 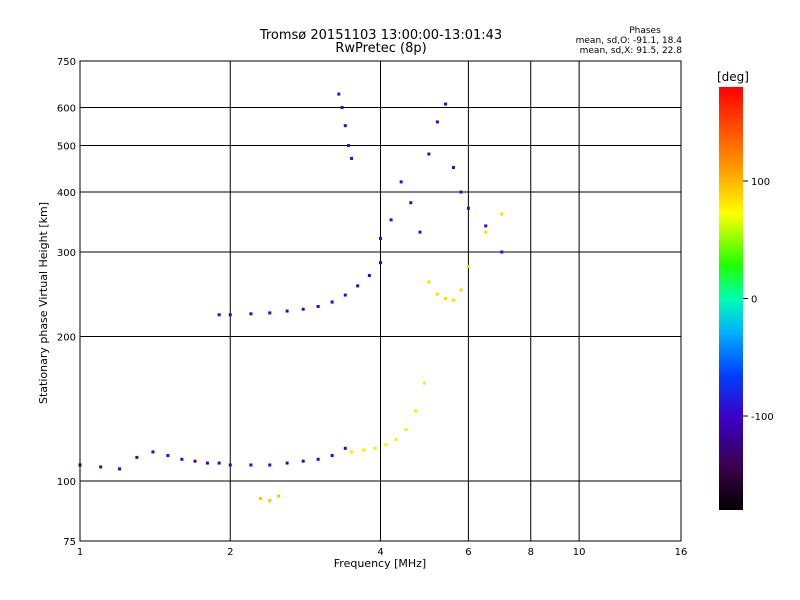 What do you see at coordinates (66, 193) in the screenshot?
I see `y-tick-label: 400` at bounding box center [66, 193].